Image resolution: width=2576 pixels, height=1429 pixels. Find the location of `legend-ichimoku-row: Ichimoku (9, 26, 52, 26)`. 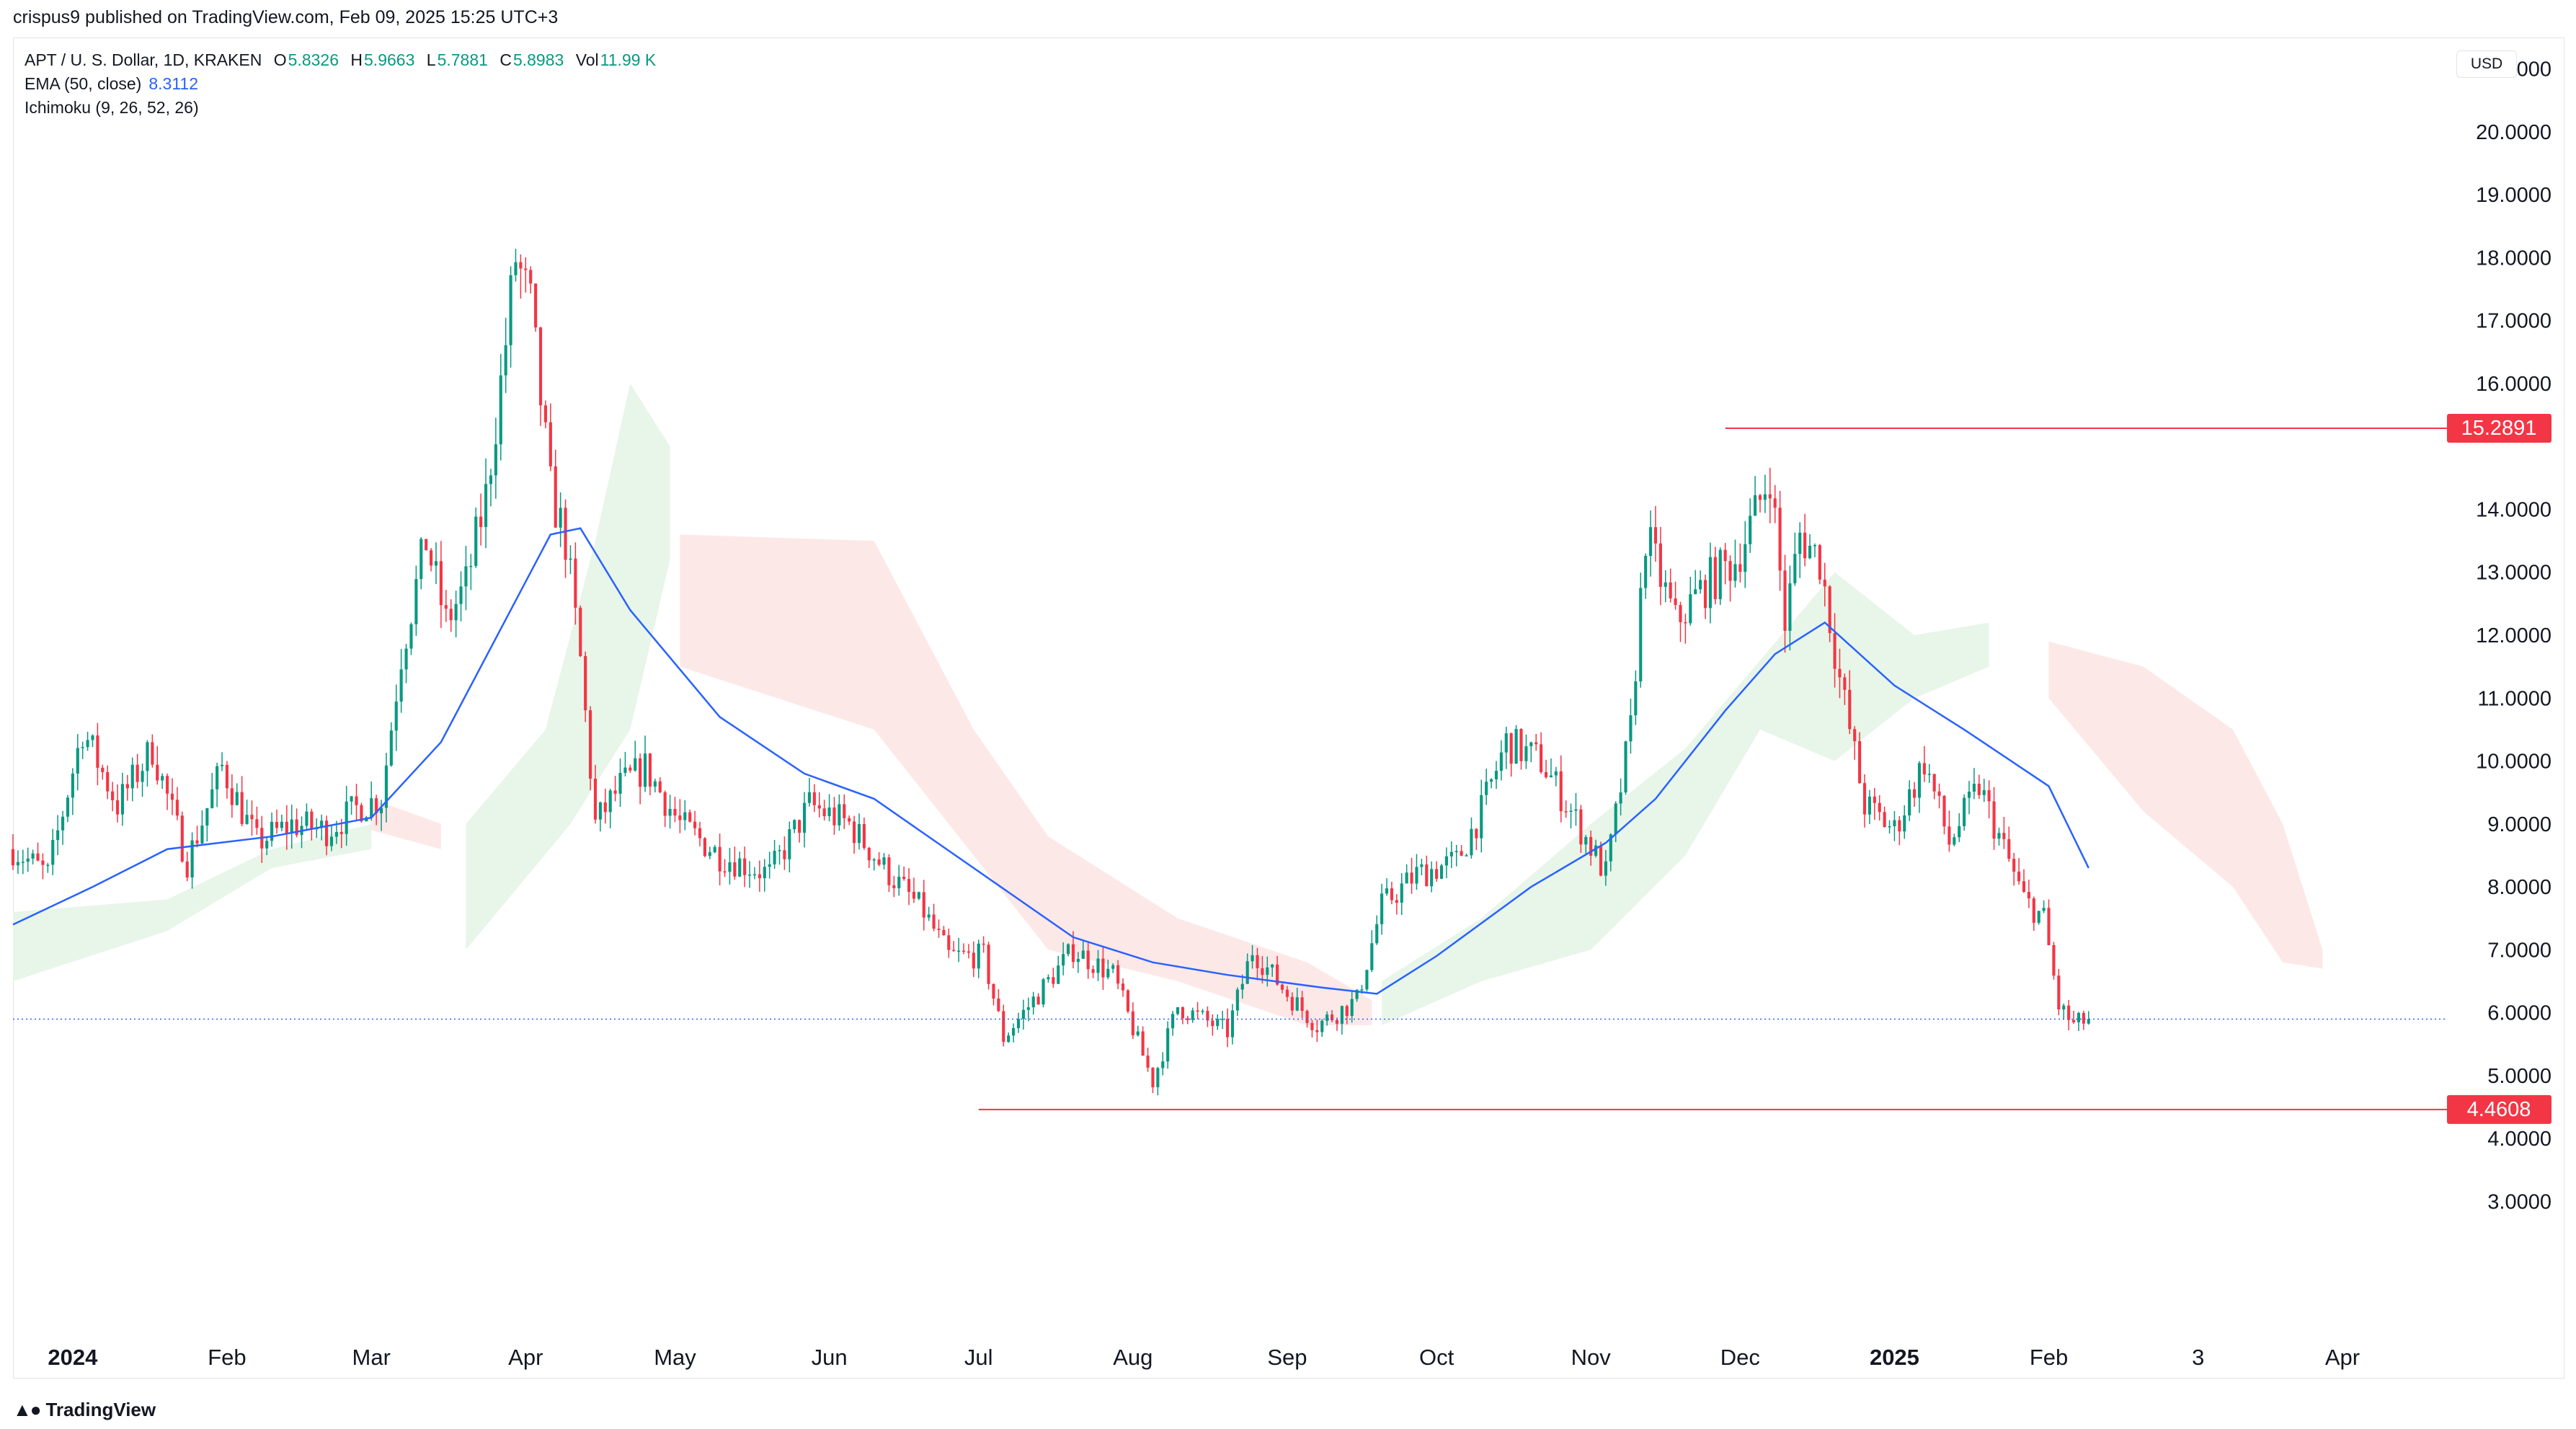

legend-ichimoku-row: Ichimoku (9, 26, 52, 26) is located at coordinates (112, 108).